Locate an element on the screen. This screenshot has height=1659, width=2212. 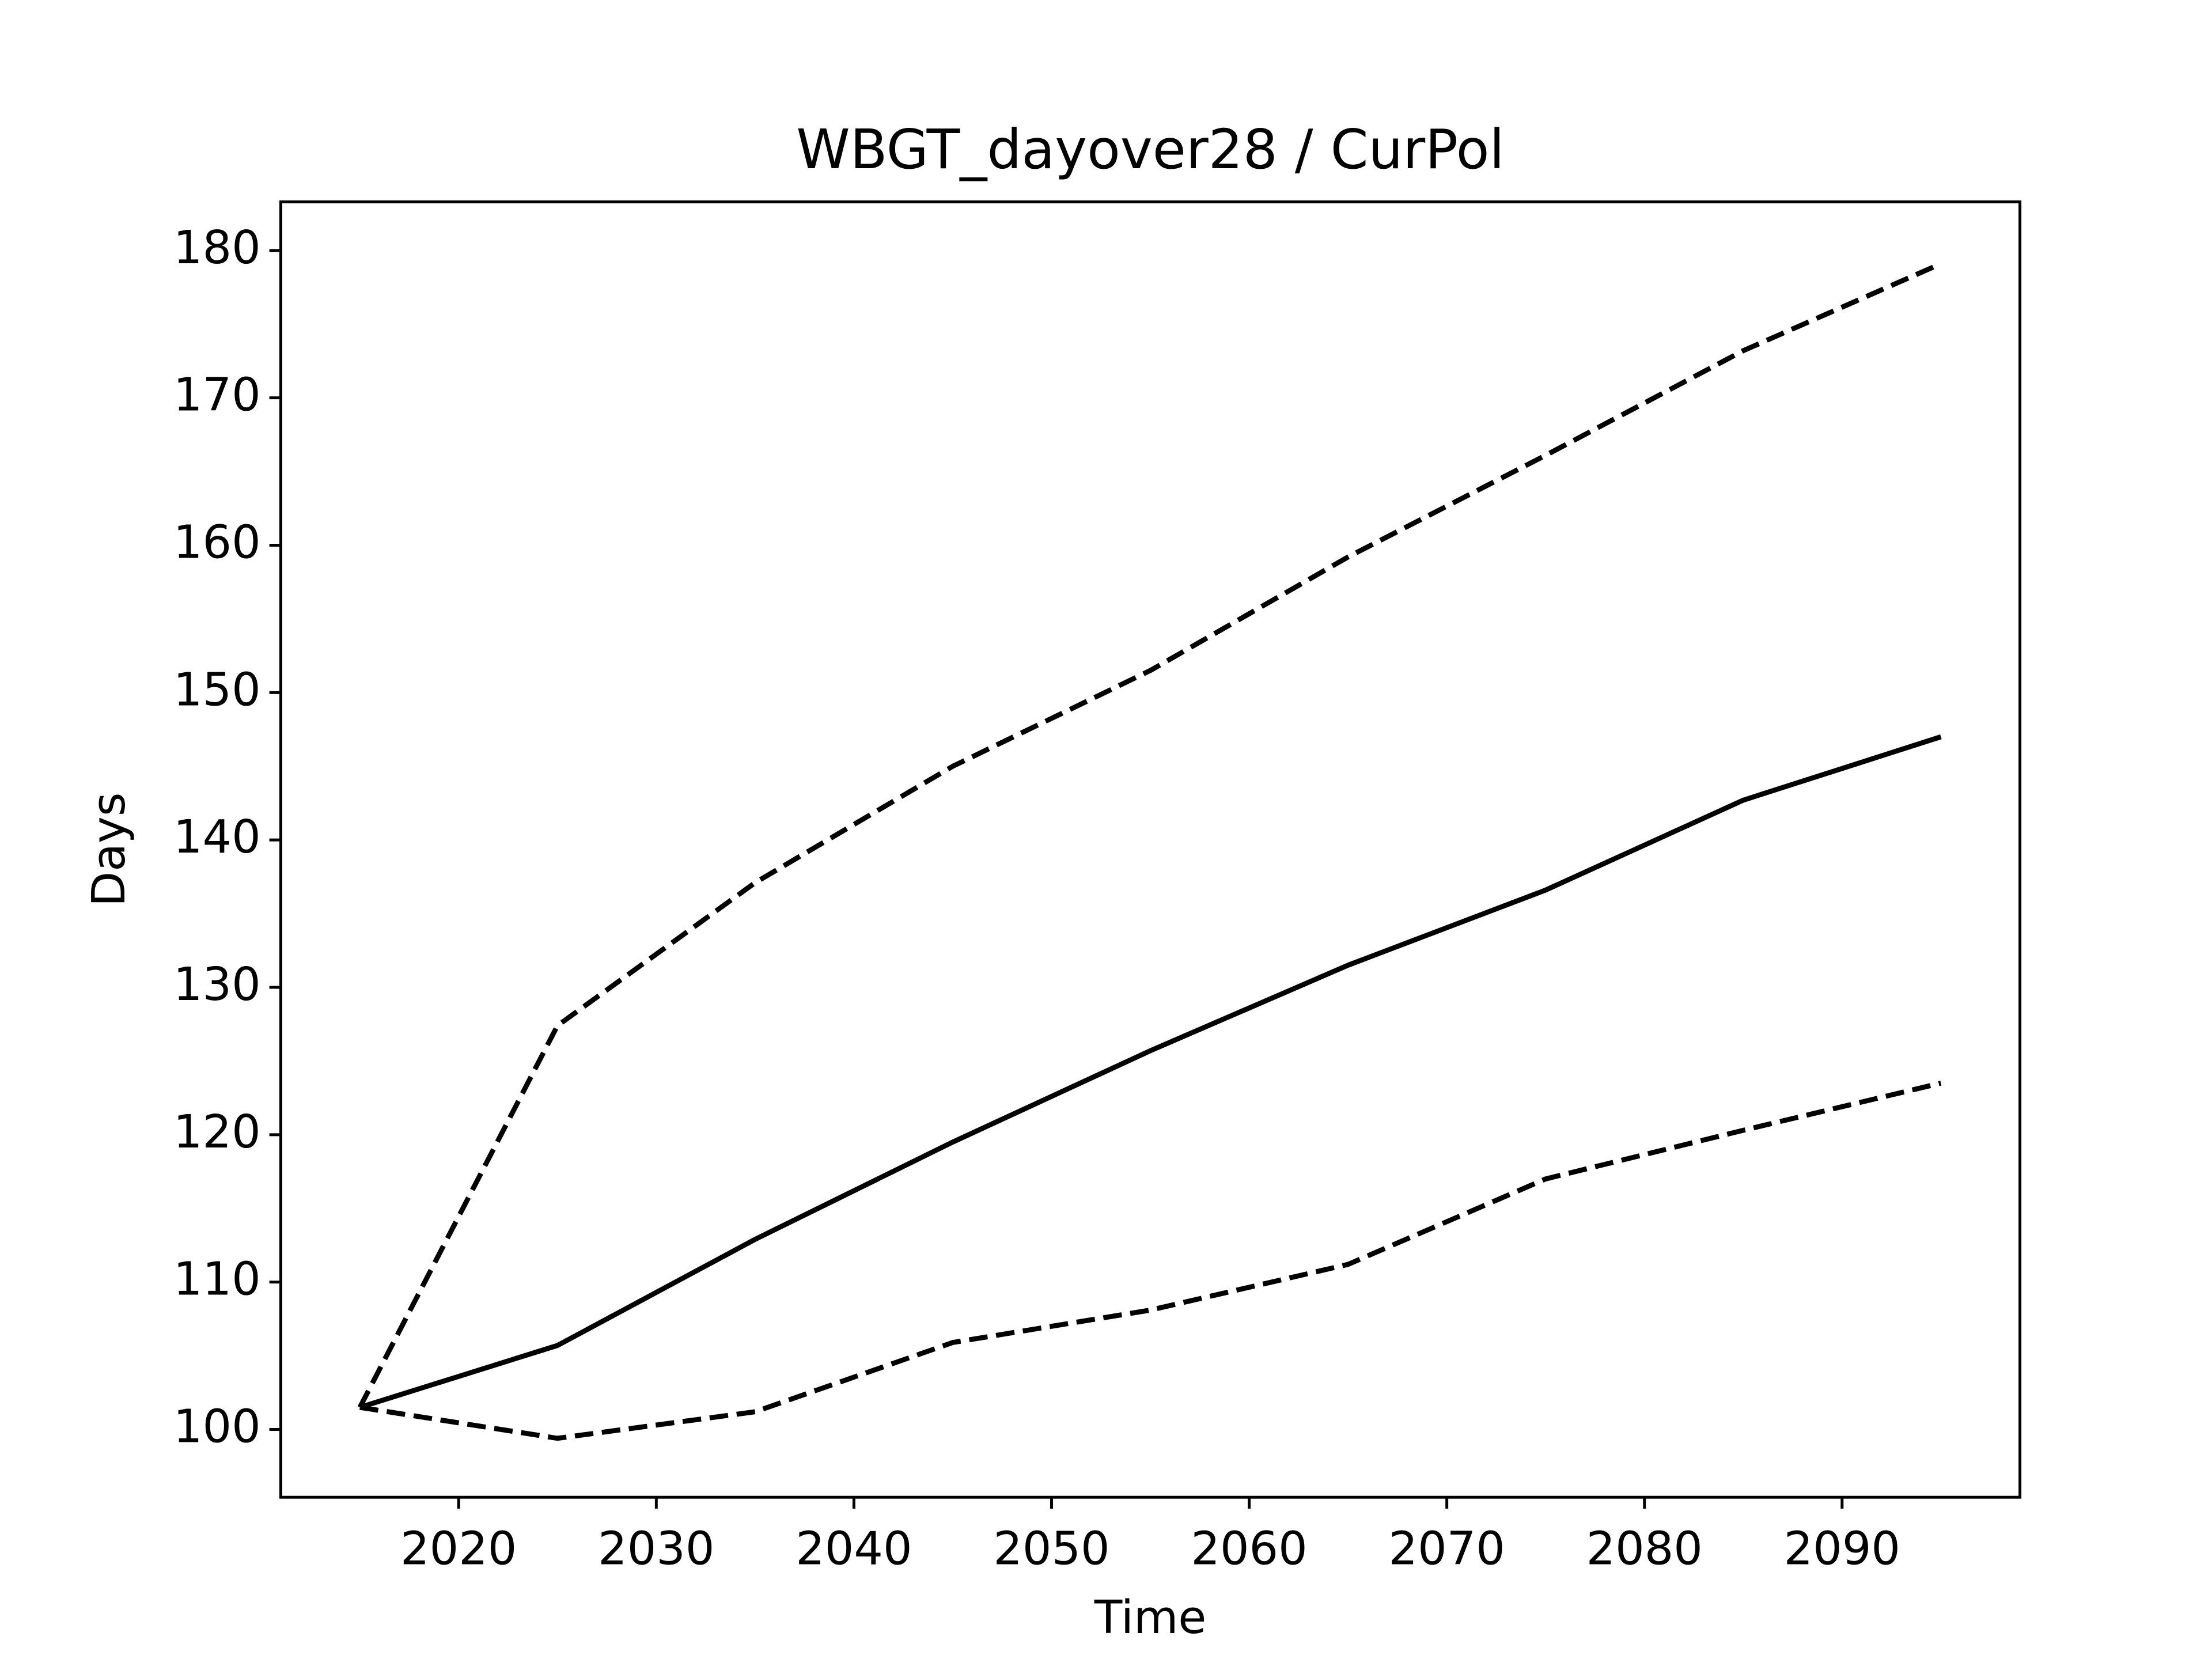
chart-title: WBGT_dayover28 / CurPol is located at coordinates (1150, 149).